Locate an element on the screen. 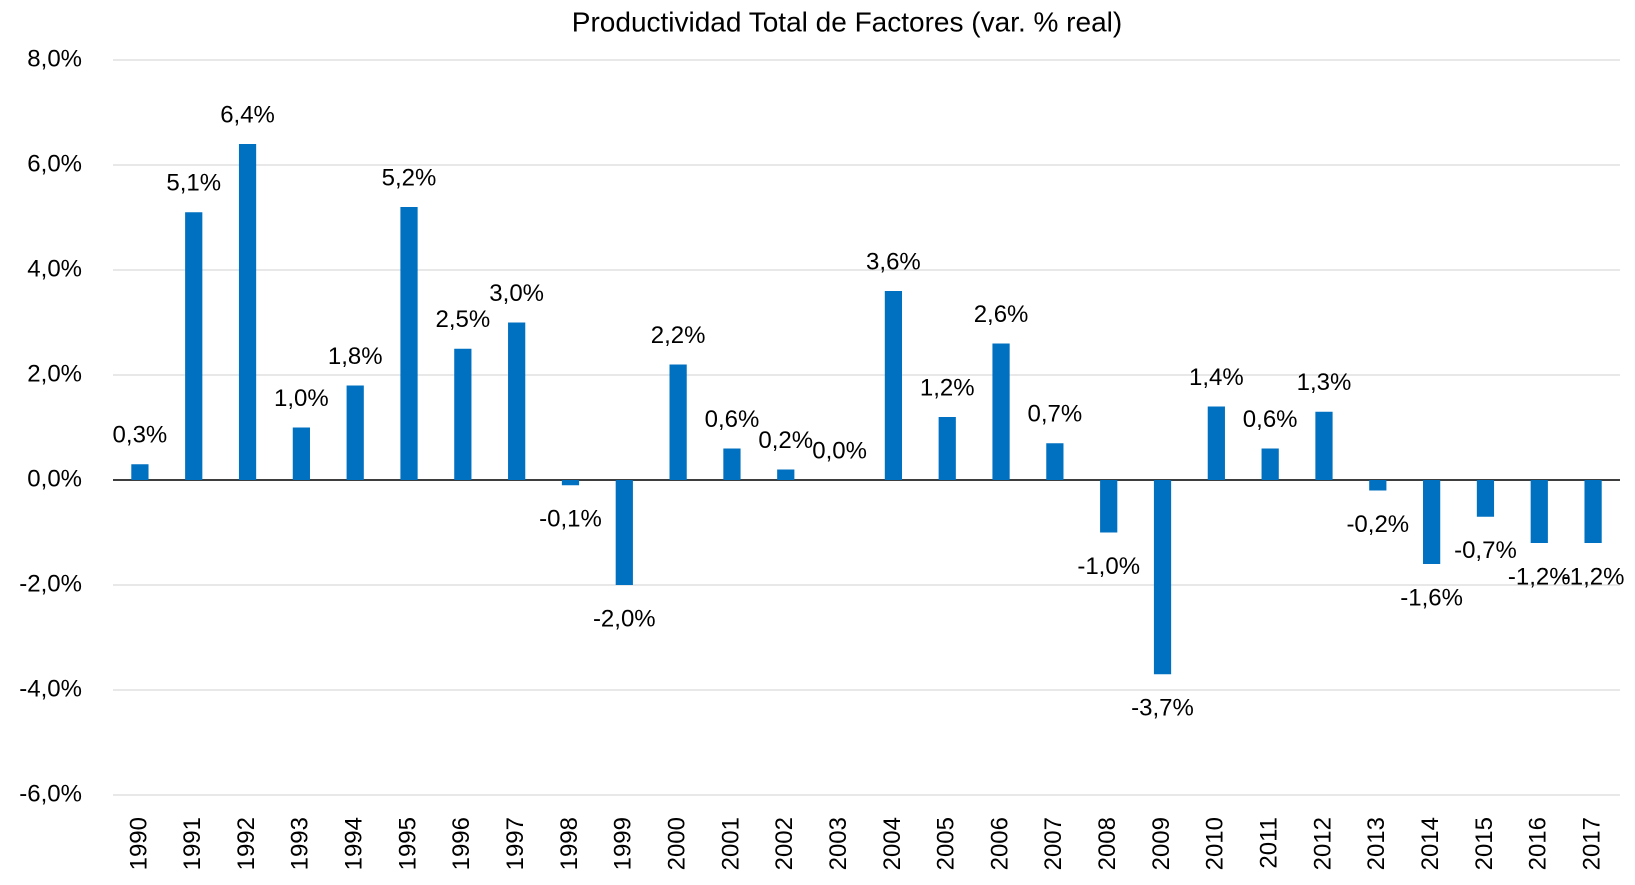  x-tick-label: 2006 is located at coordinates (999, 843).